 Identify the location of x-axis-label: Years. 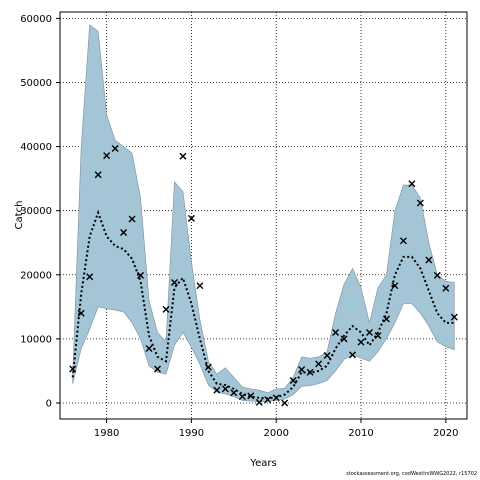
(262, 463).